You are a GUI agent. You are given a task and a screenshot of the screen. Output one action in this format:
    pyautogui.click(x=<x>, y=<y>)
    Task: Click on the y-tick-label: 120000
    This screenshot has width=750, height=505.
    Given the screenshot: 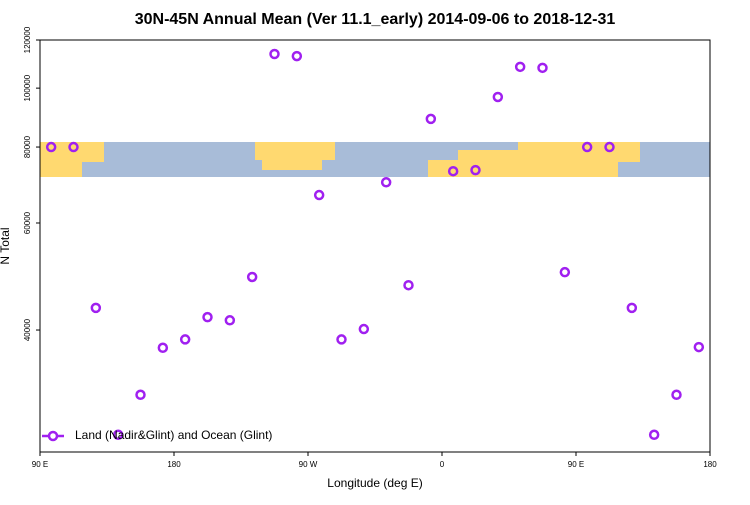 What is the action you would take?
    pyautogui.click(x=27, y=39)
    